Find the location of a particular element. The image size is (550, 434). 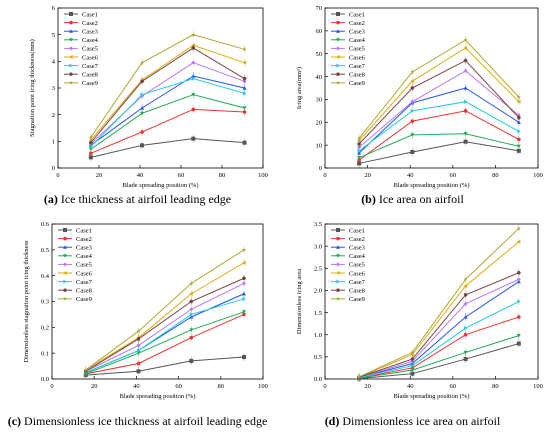

y-tick-label: 0.2 is located at coordinates (45, 328).